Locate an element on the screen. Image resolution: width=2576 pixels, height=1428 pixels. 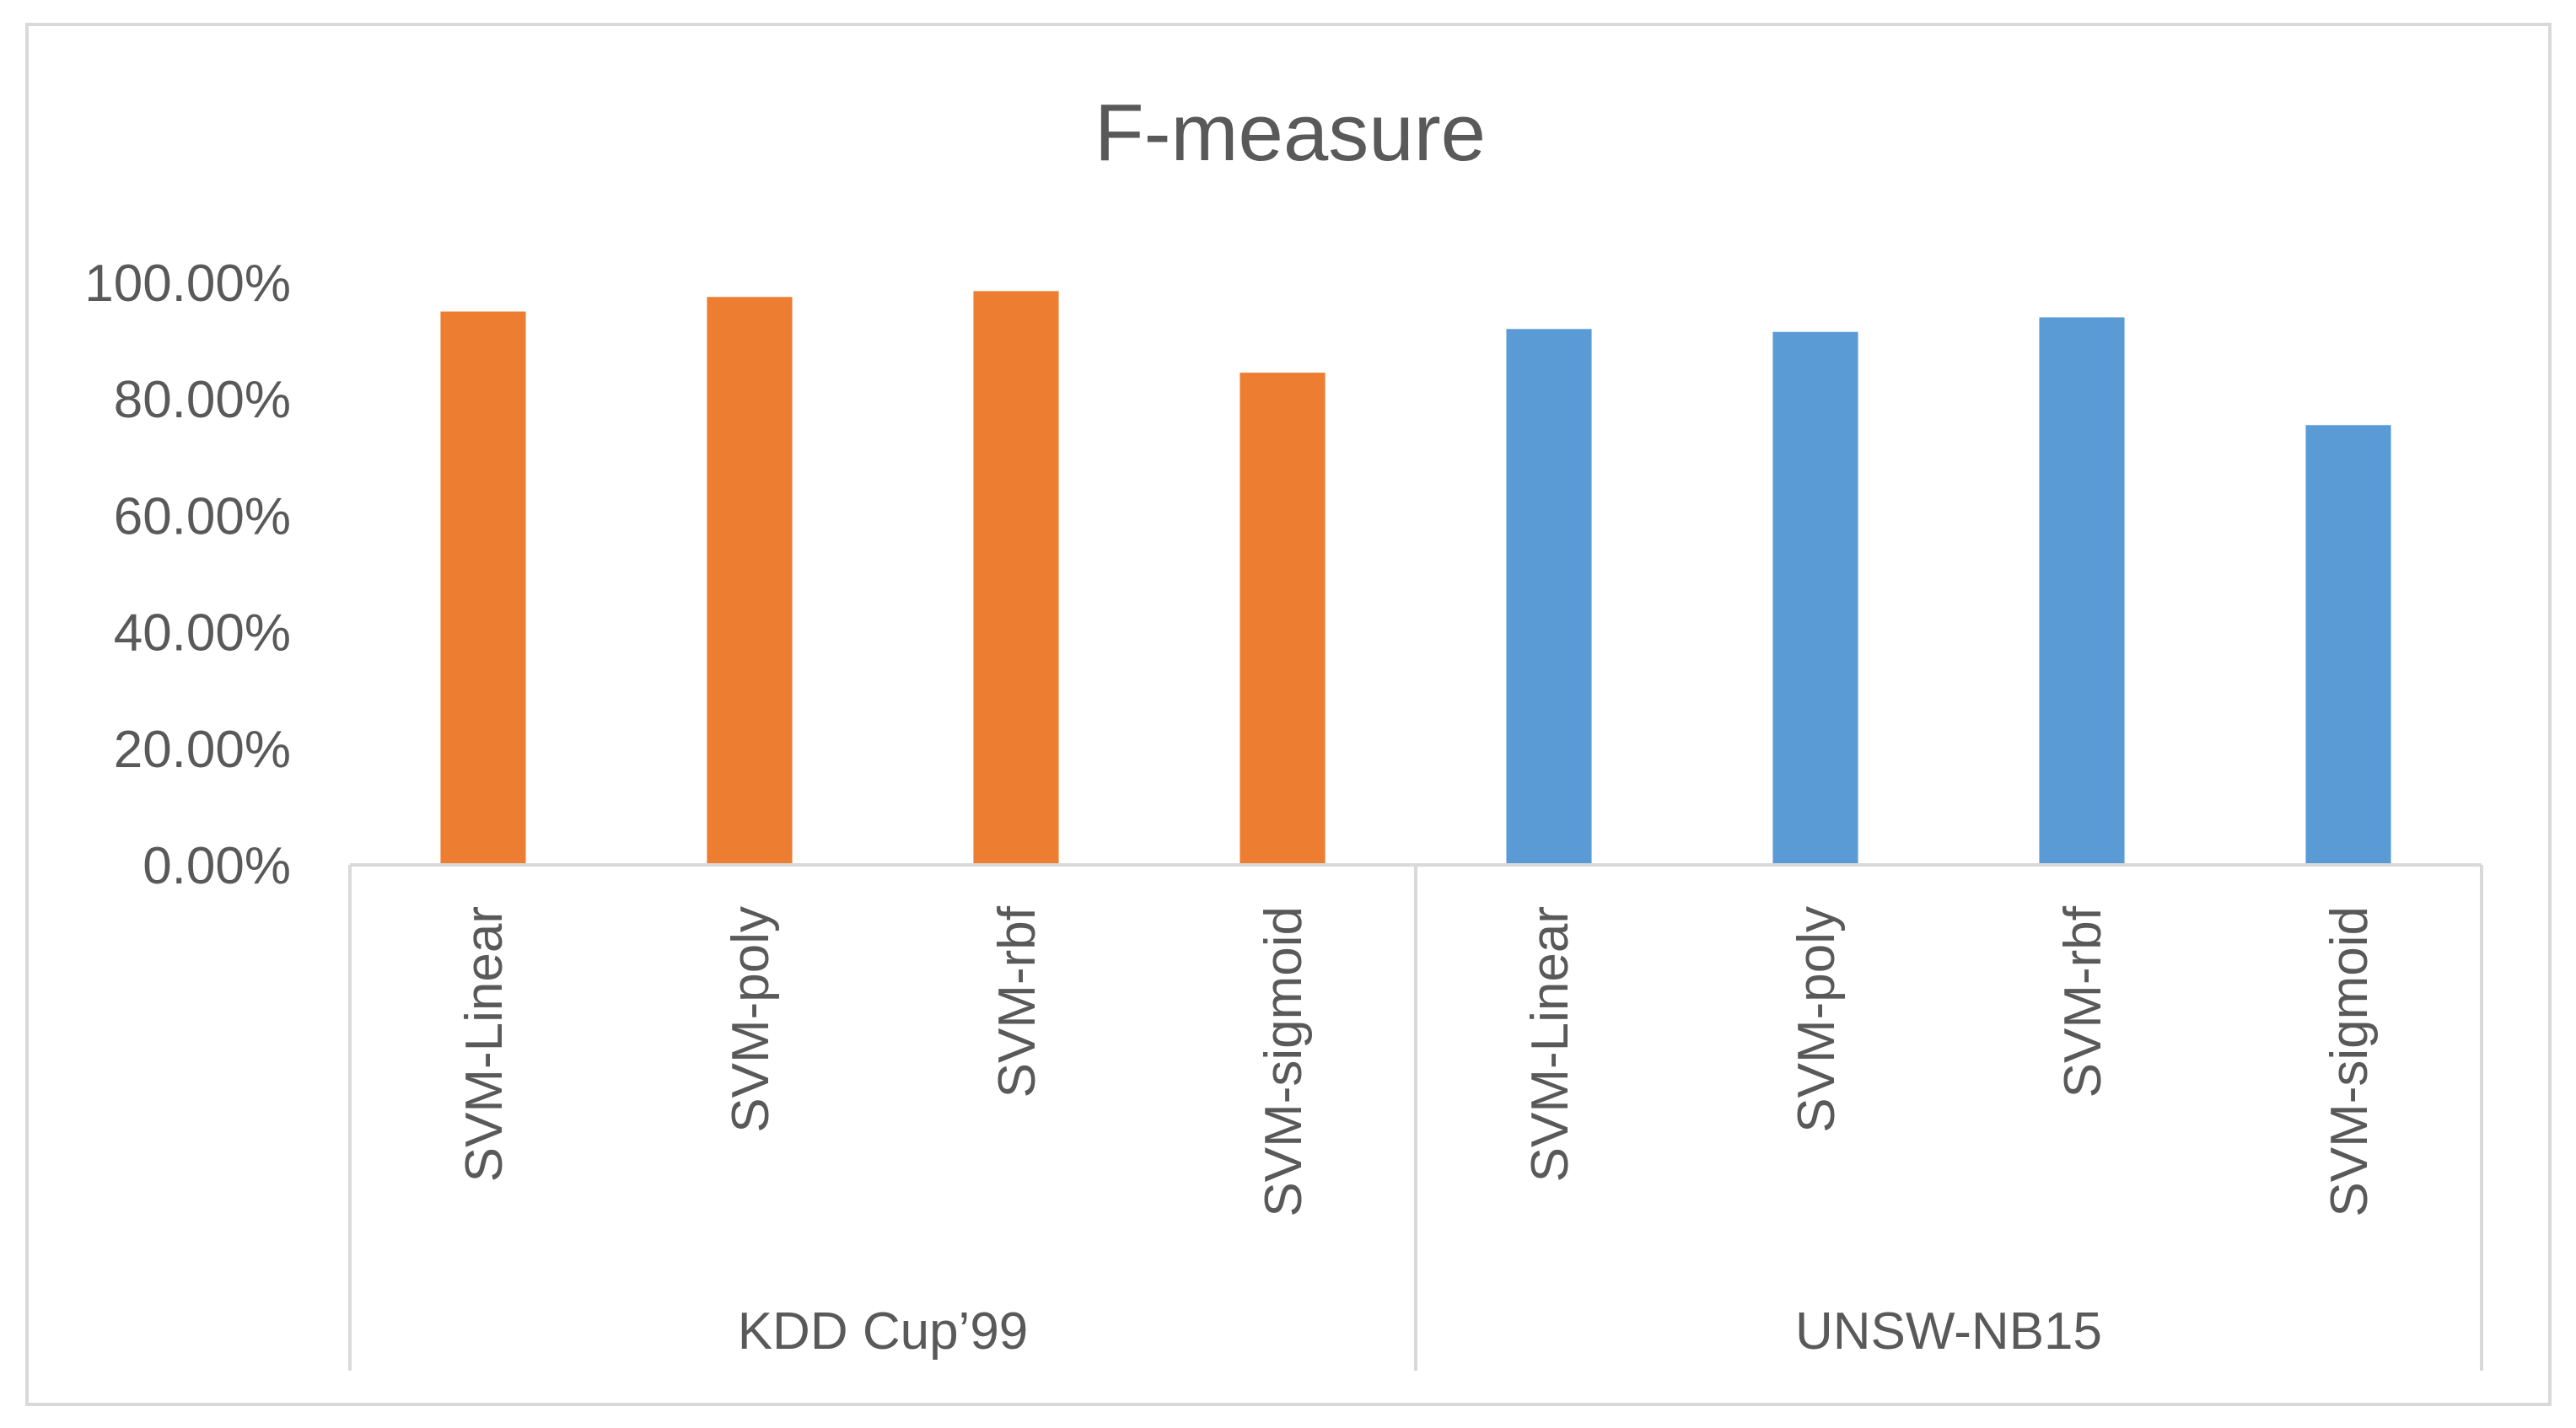
y-tick-label: 40.00% is located at coordinates (202, 633).